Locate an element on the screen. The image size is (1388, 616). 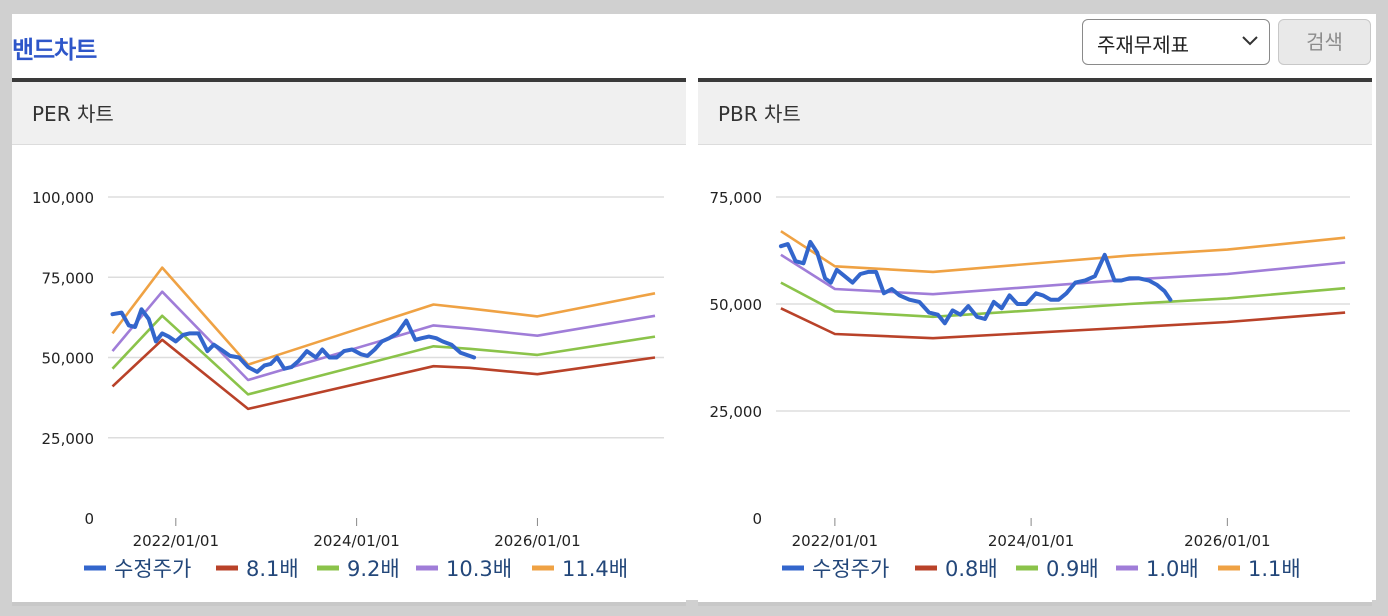
legend-label: 10.3배 is located at coordinates (479, 569).